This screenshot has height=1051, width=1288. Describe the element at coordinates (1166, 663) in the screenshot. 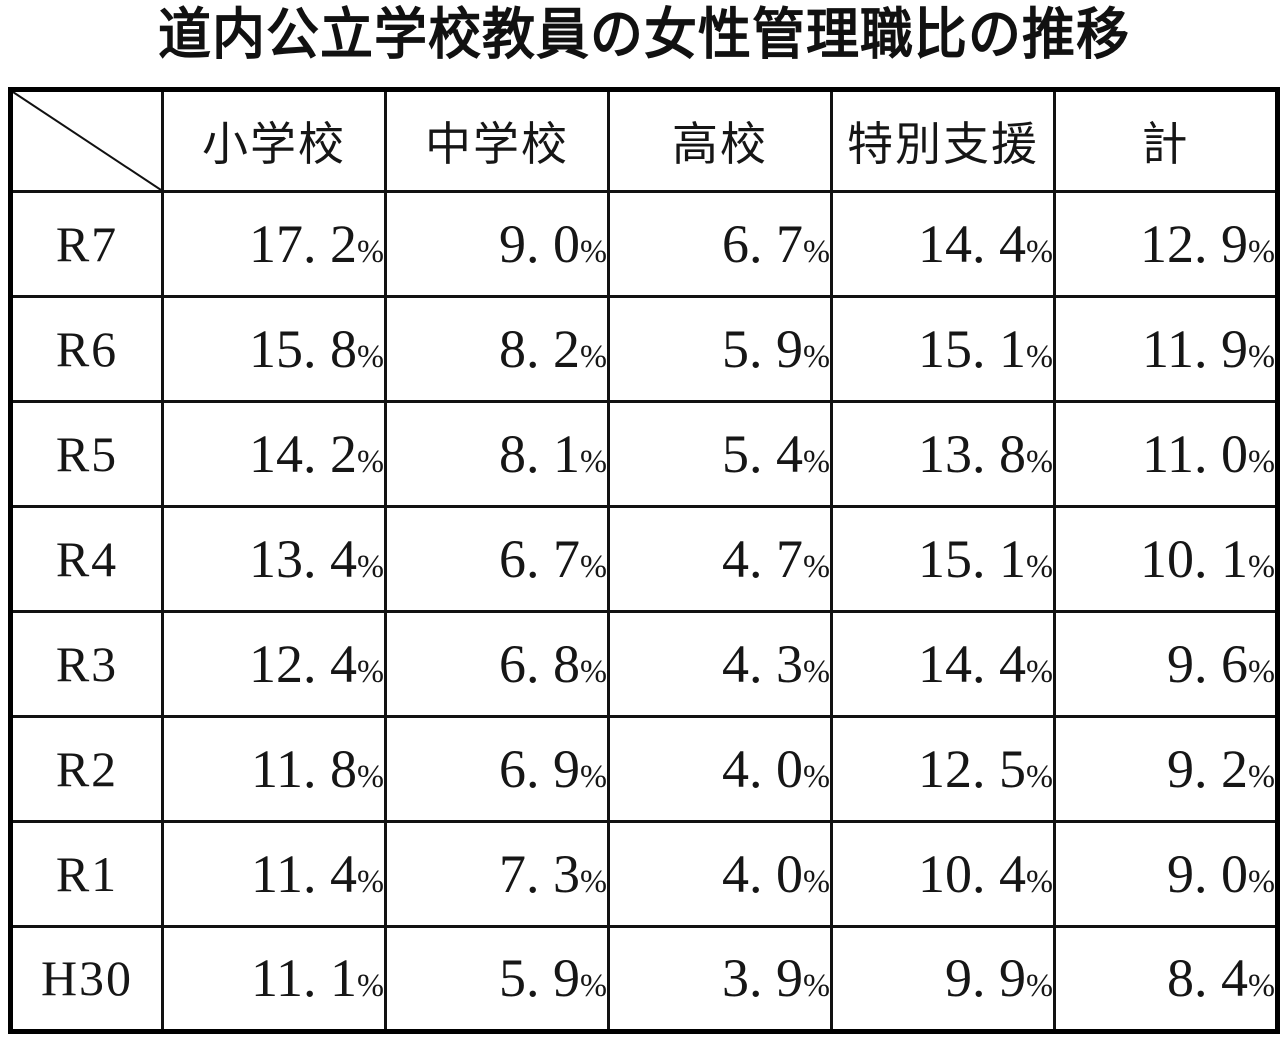

I see `value-cell: 9. 6%` at that location.